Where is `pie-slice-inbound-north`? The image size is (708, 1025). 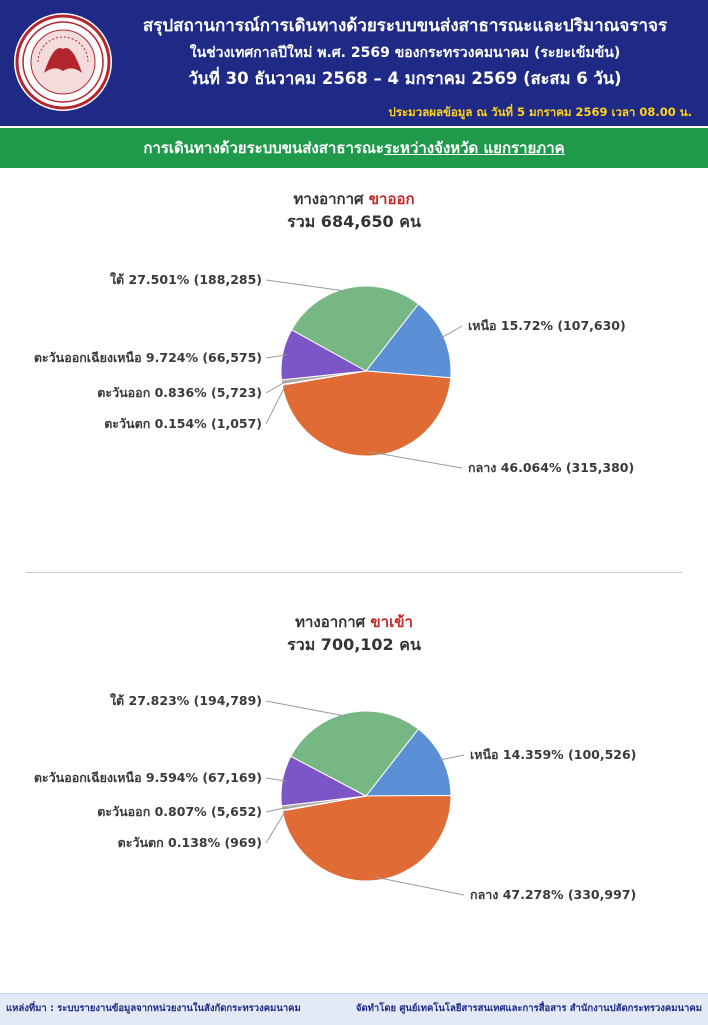
pie-slice-inbound-north is located at coordinates (408, 762).